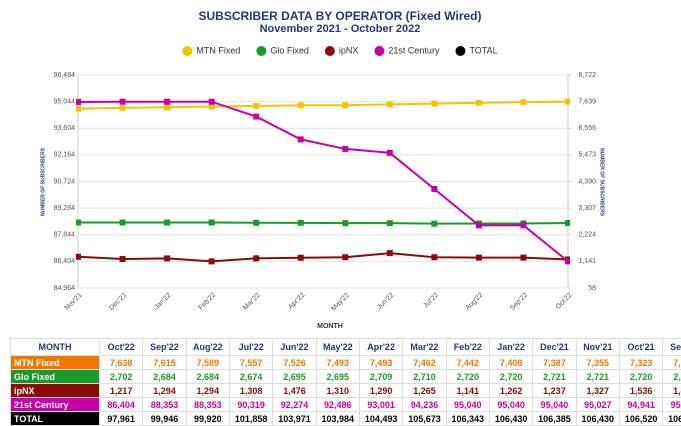 This screenshot has height=426, width=681. I want to click on table-cell: 1,217, so click(121, 390).